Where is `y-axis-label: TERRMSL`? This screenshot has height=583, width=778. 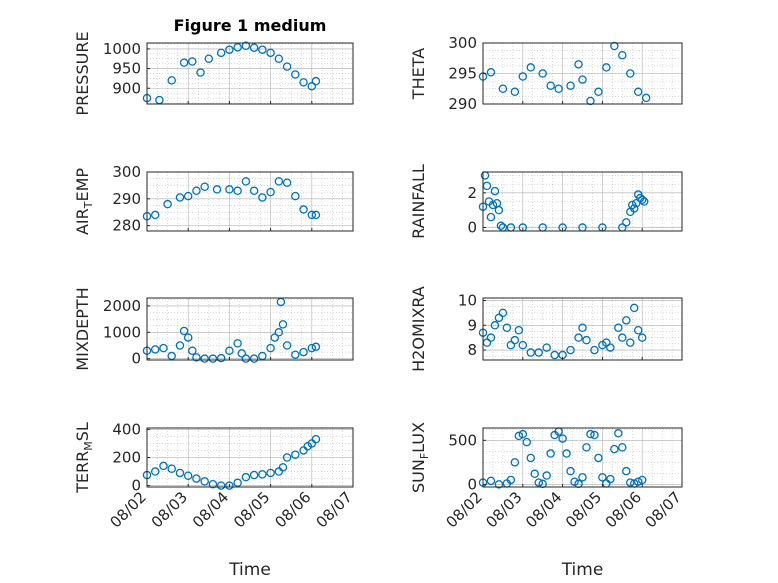 y-axis-label: TERRMSL is located at coordinates (84, 458).